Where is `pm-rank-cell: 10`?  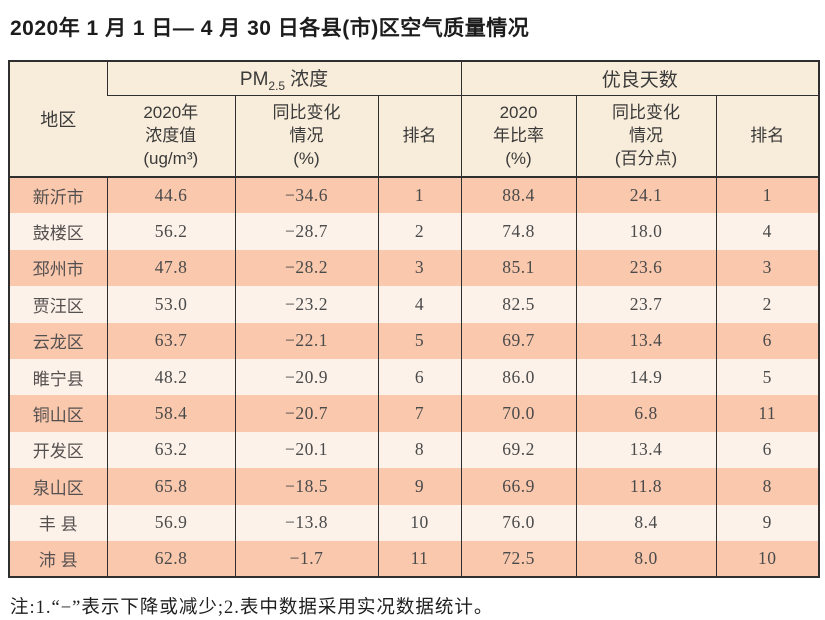 pm-rank-cell: 10 is located at coordinates (419, 522).